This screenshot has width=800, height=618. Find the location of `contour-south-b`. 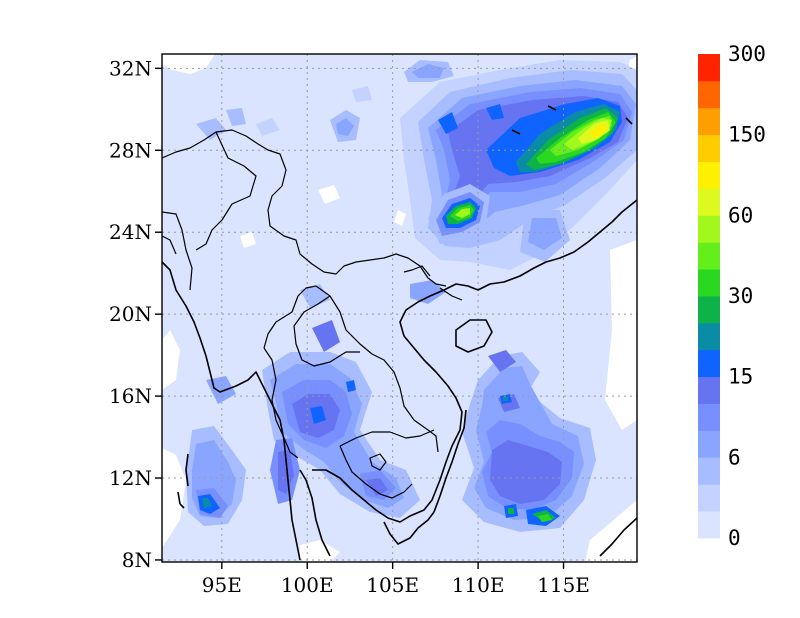

contour-south-b is located at coordinates (545, 234).